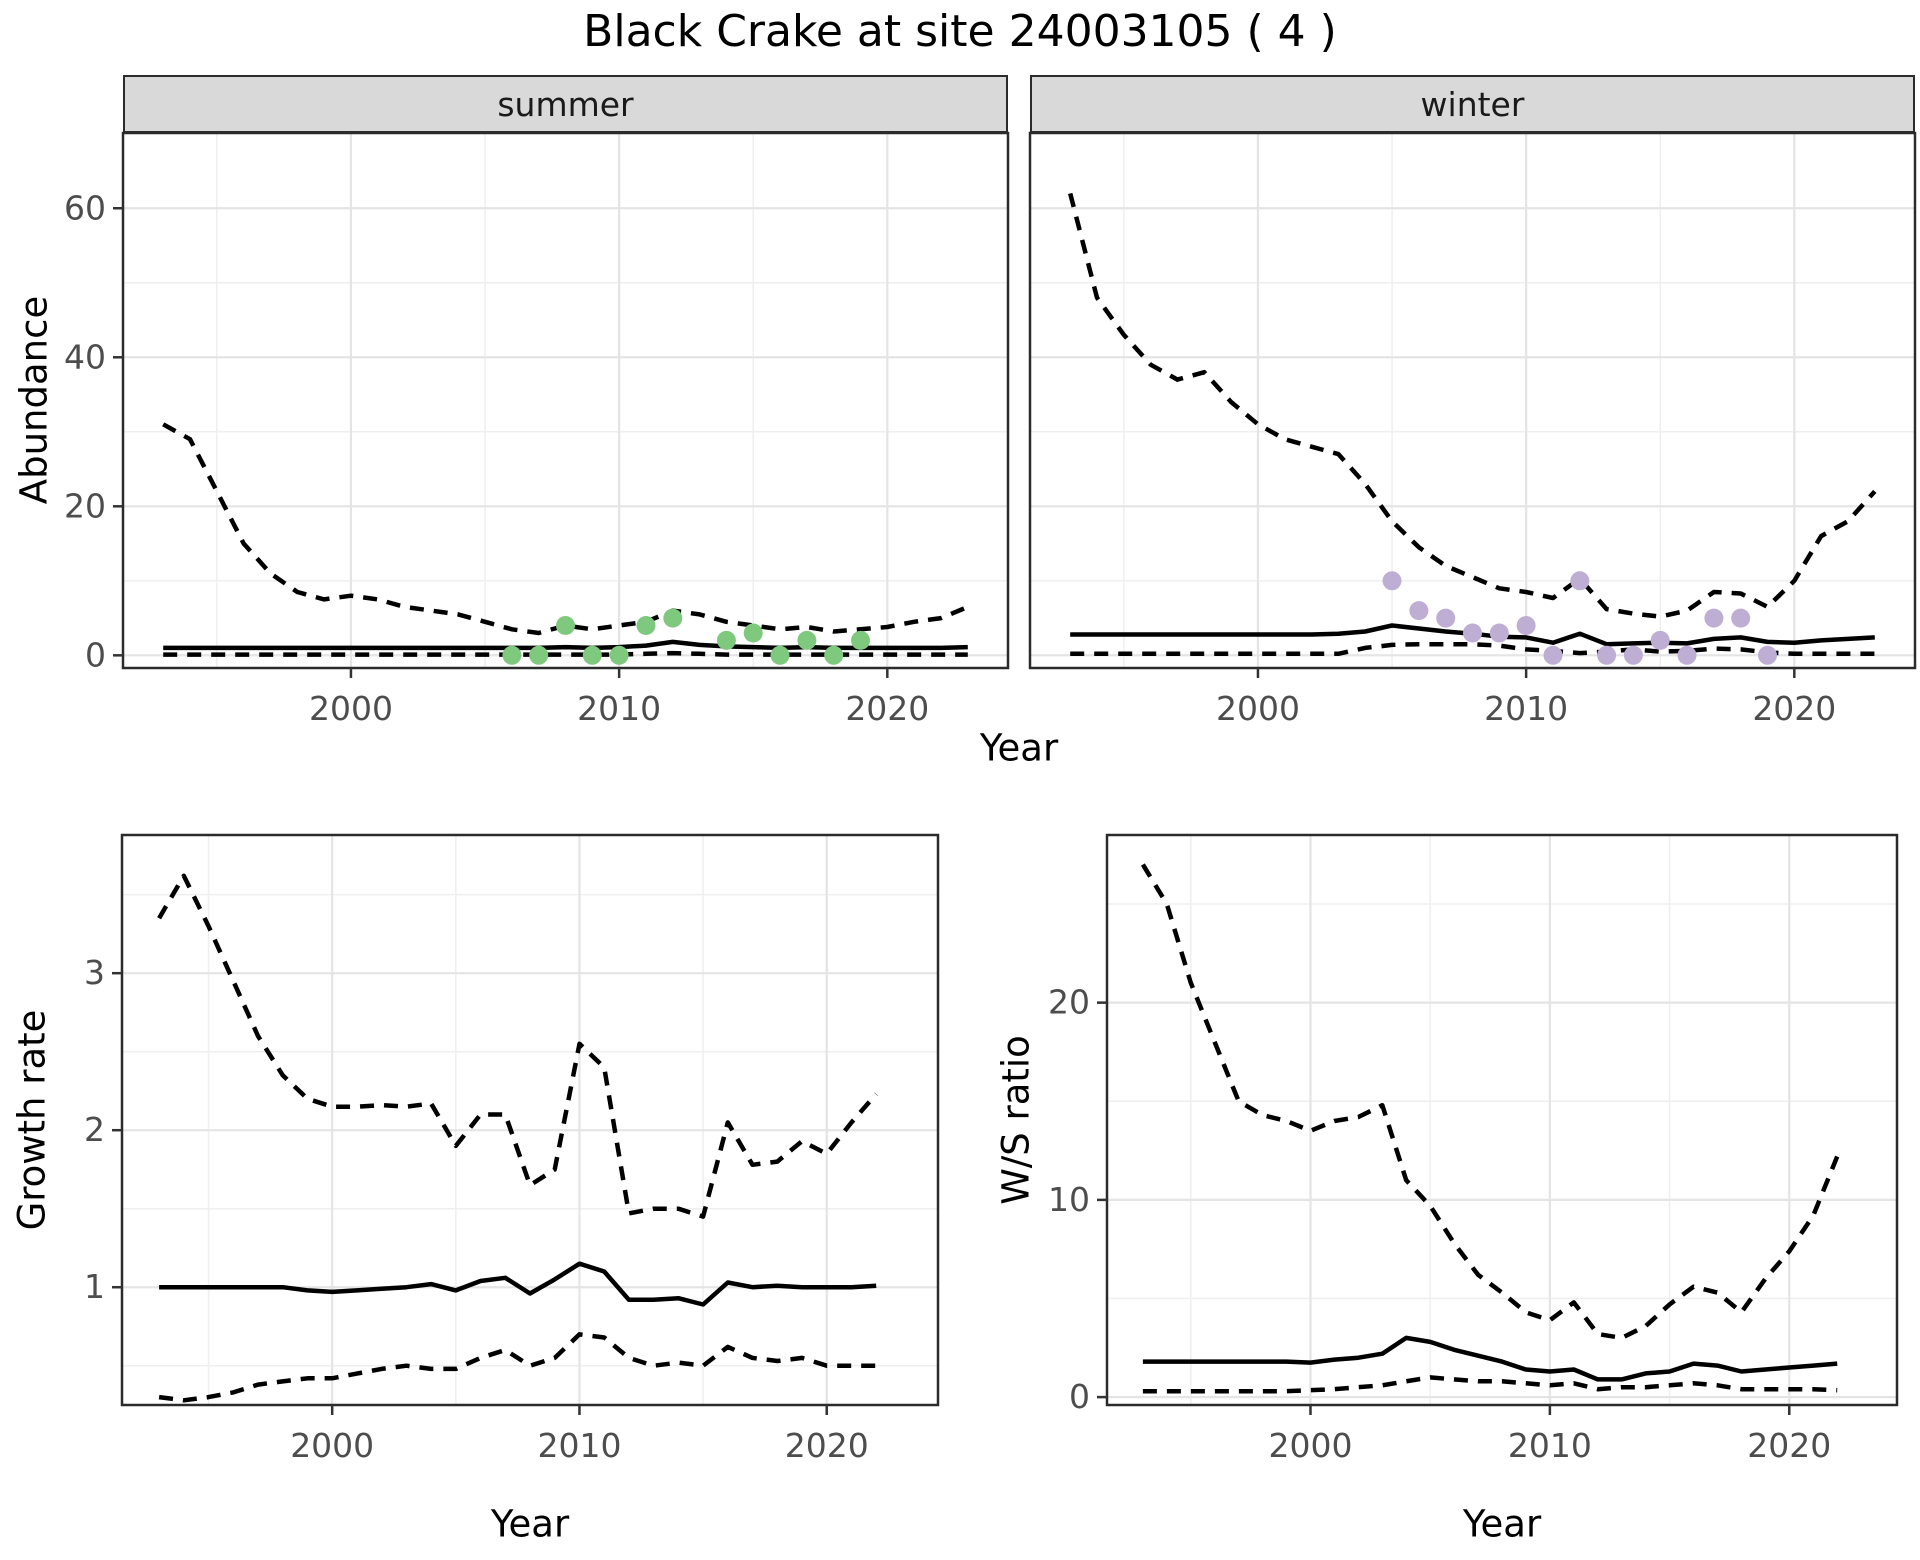  I want to click on y-tick-label: 40, so click(85, 356).